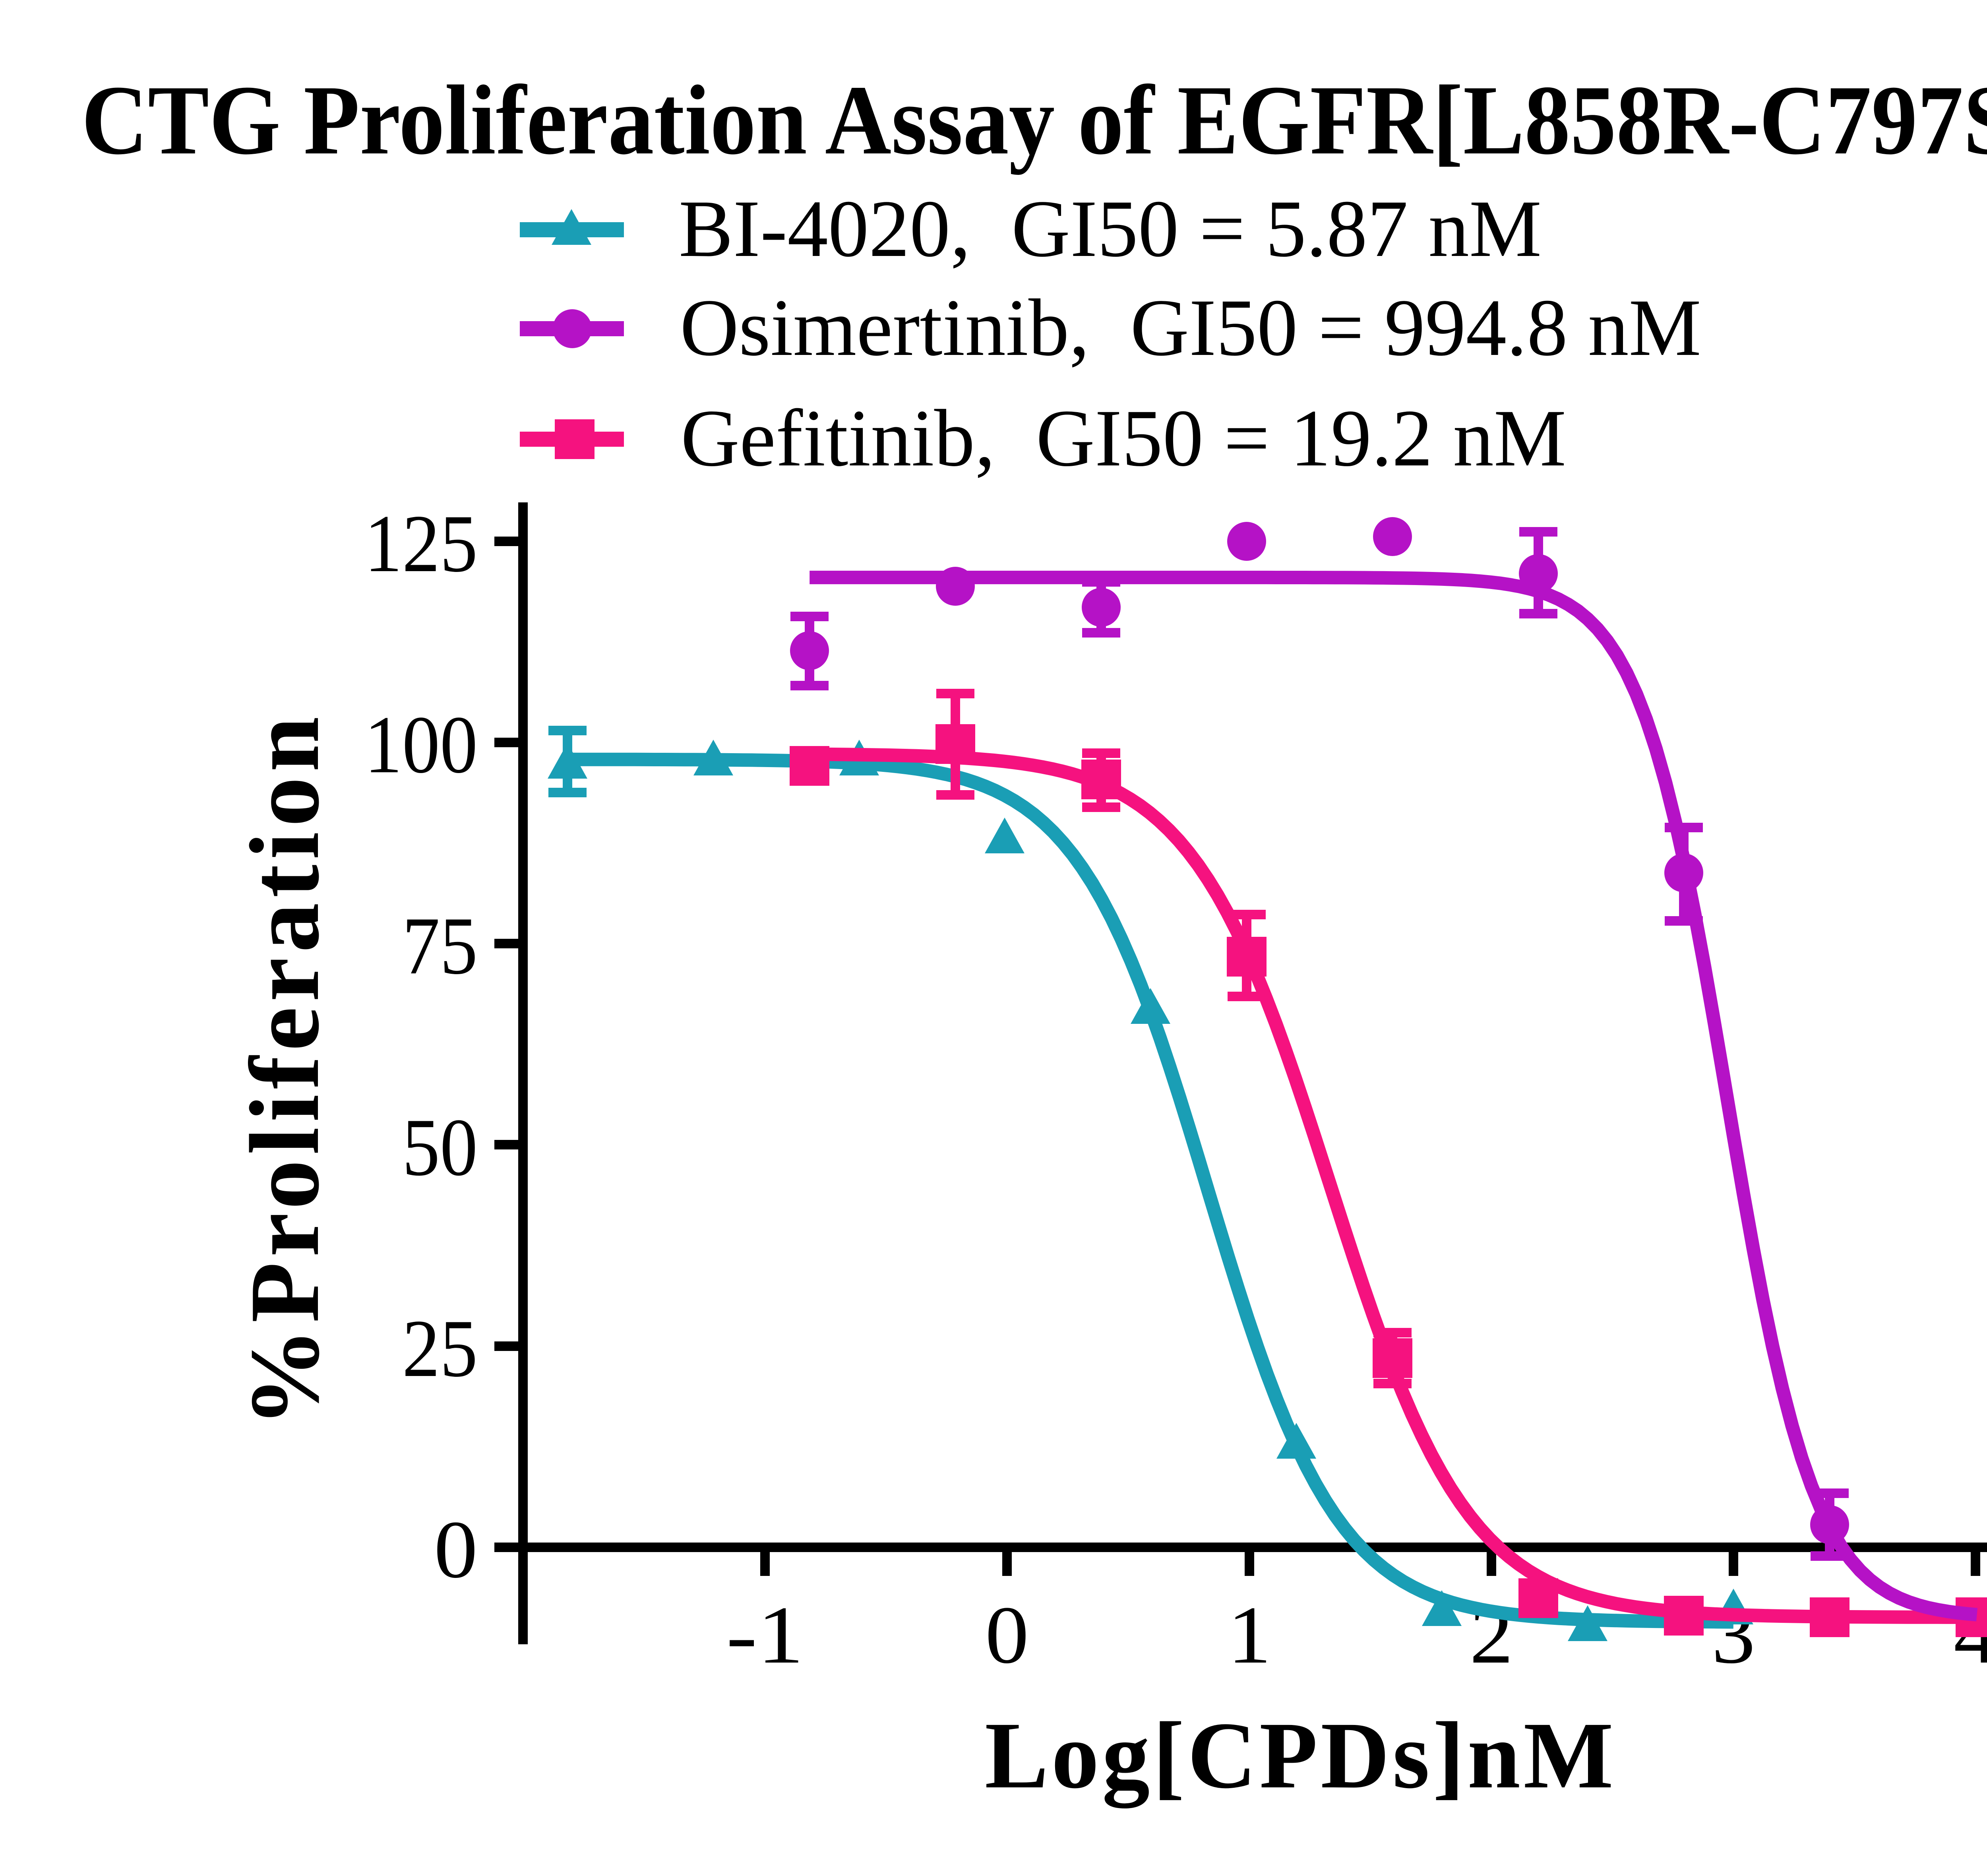 The image size is (1987, 1876). I want to click on svg-text: %Proliferation, so click(285, 1072).